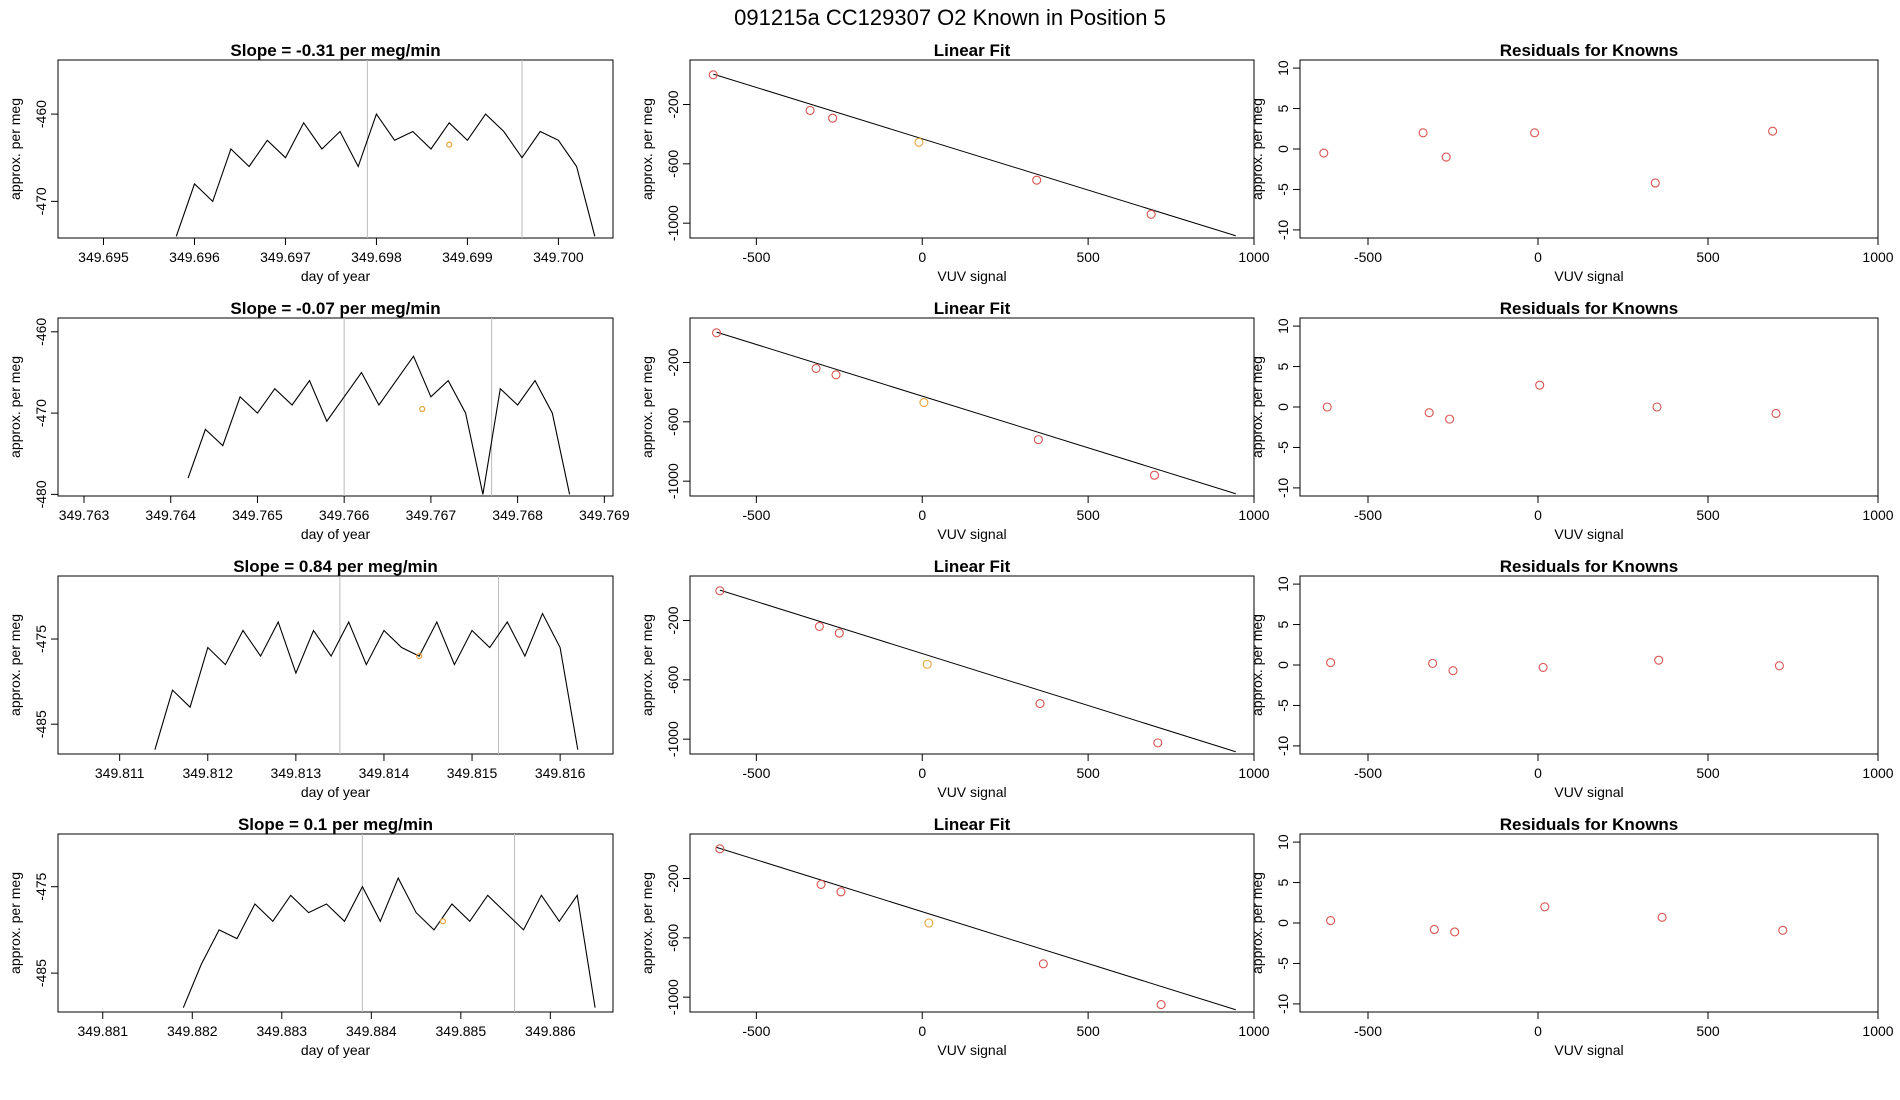 The height and width of the screenshot is (1100, 1900). Describe the element at coordinates (192, 1031) in the screenshot. I see `x-tick-label: 349.882` at that location.